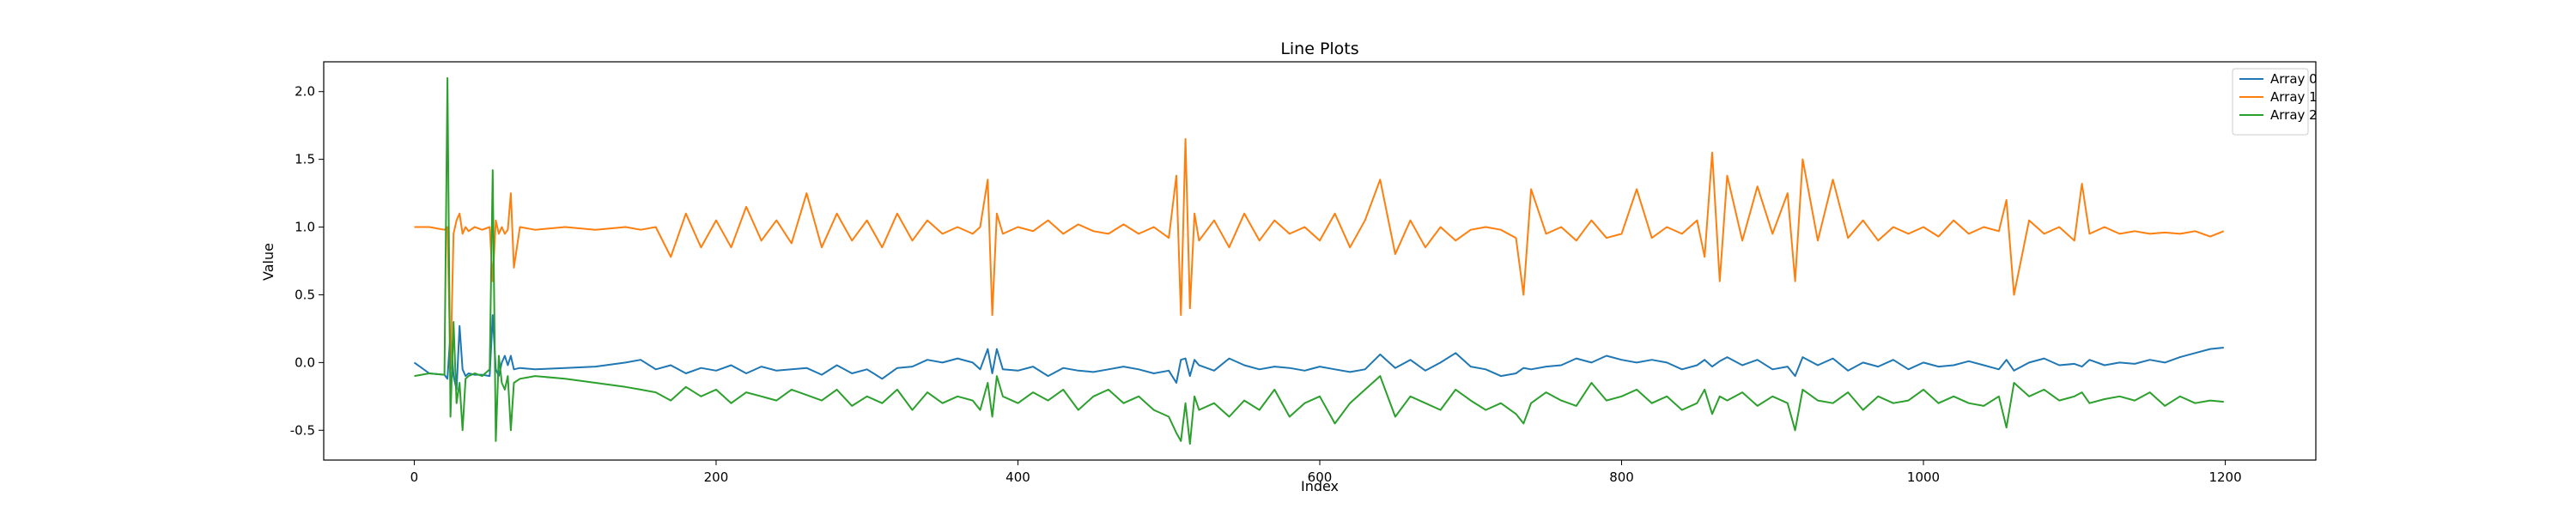  I want to click on x-tick-label: 200, so click(716, 477).